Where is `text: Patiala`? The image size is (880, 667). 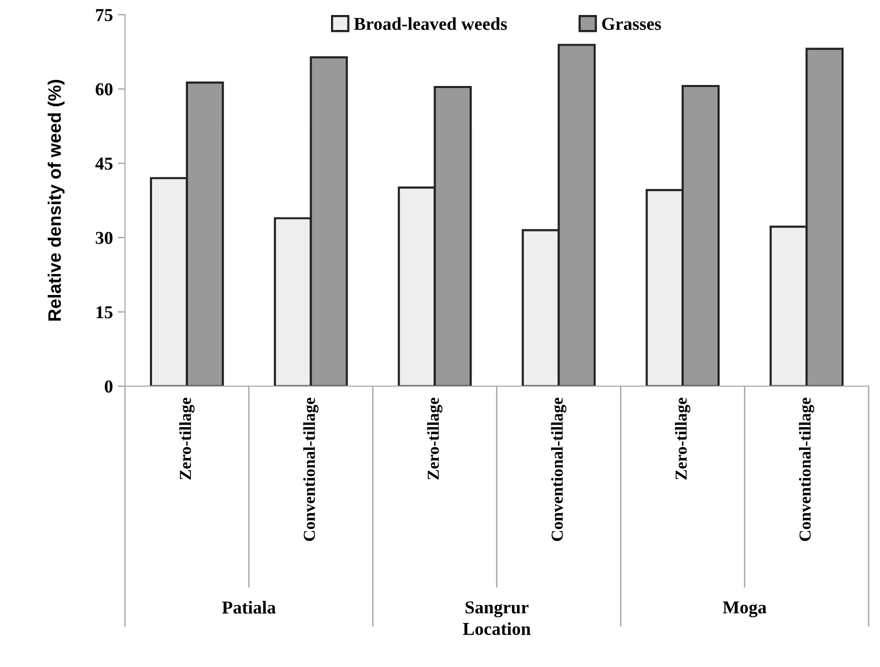 text: Patiala is located at coordinates (249, 607).